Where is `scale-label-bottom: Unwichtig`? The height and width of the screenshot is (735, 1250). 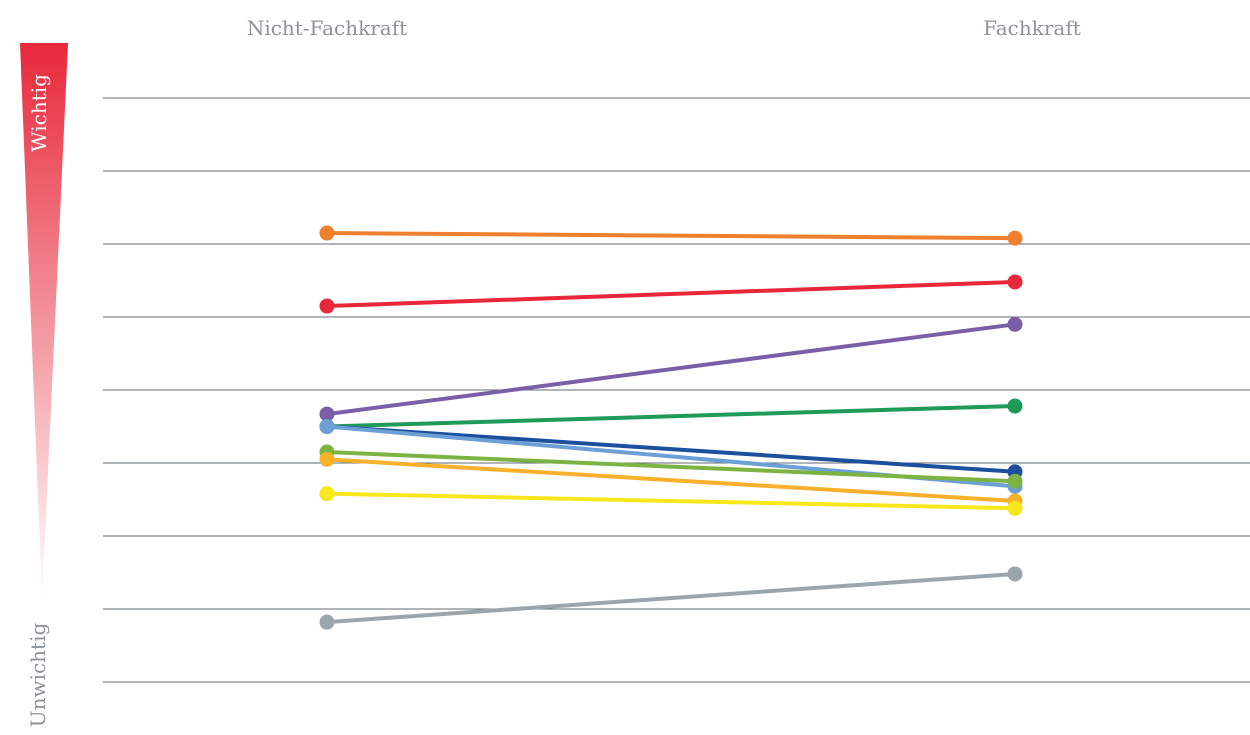
scale-label-bottom: Unwichtig is located at coordinates (38, 675).